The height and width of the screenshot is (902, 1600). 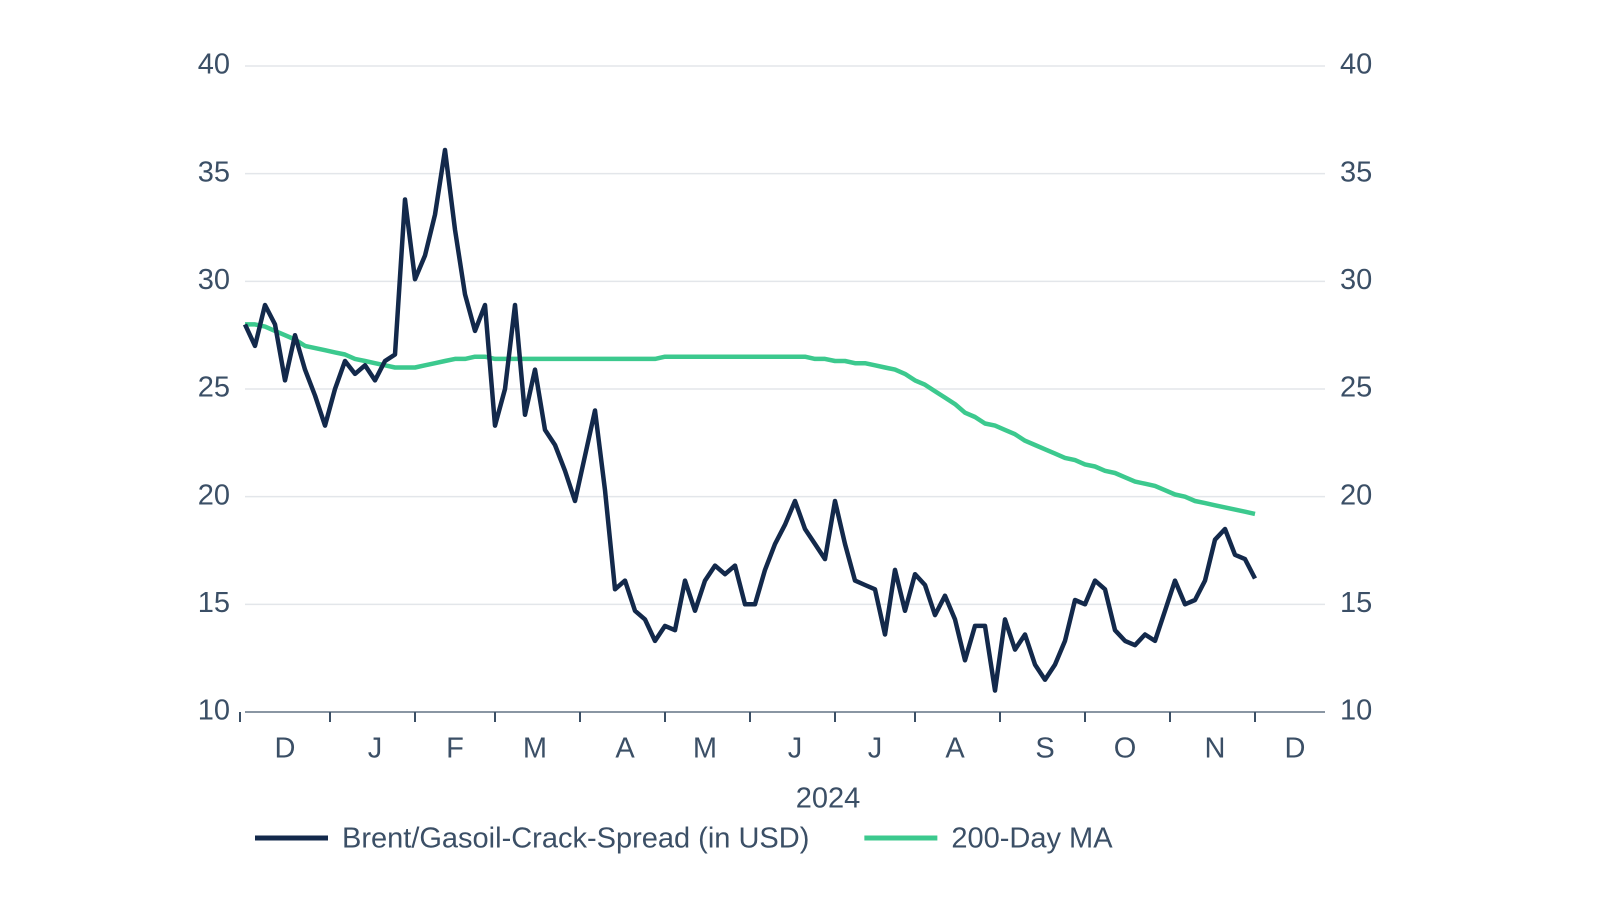 I want to click on y-tick-label: 15, so click(x=214, y=603).